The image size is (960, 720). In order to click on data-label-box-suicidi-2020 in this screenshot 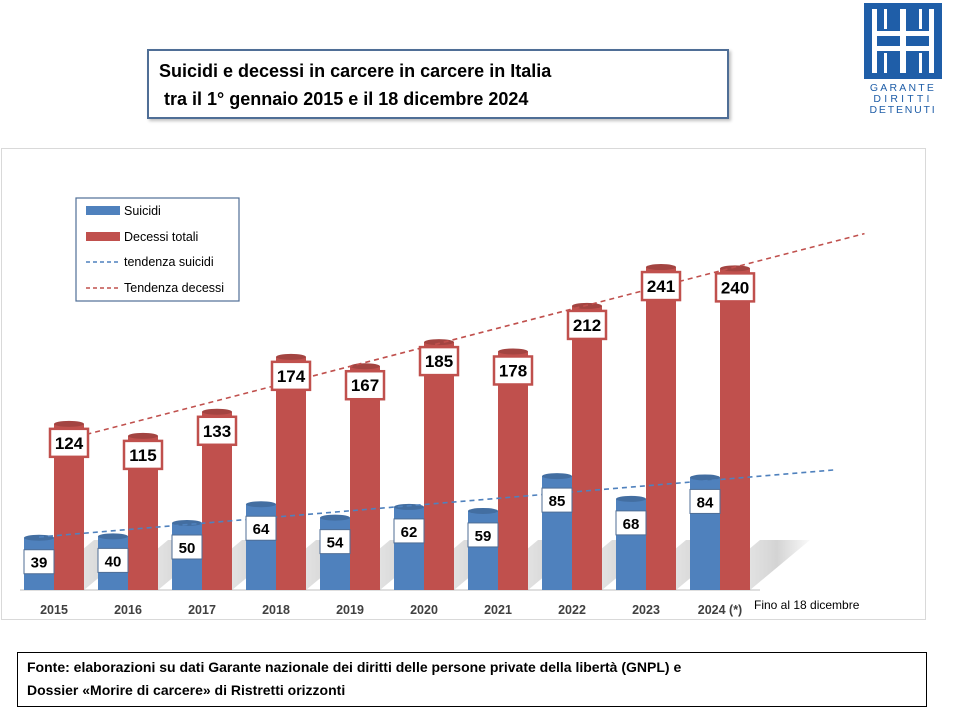, I will do `click(409, 531)`.